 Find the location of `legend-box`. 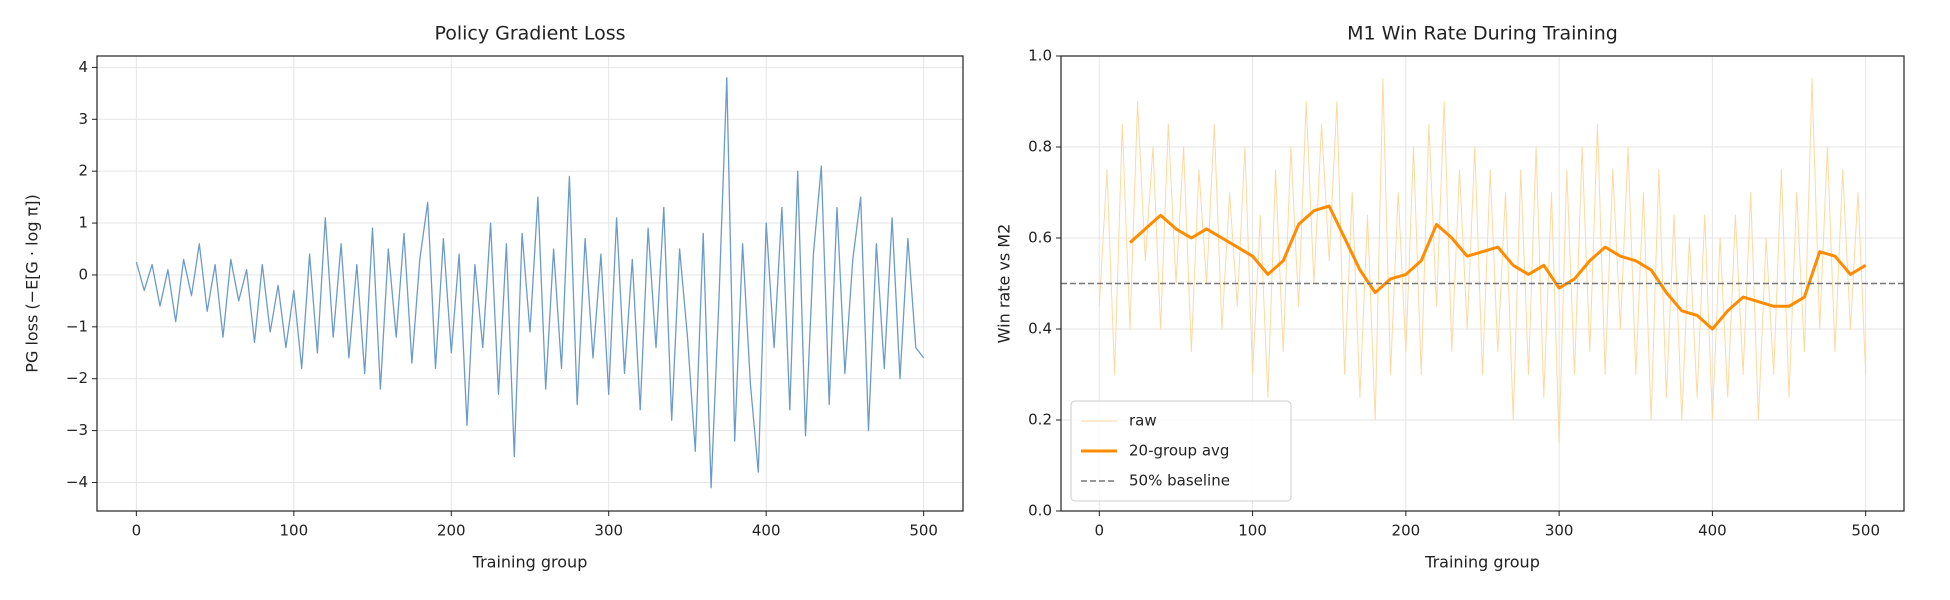

legend-box is located at coordinates (1181, 451).